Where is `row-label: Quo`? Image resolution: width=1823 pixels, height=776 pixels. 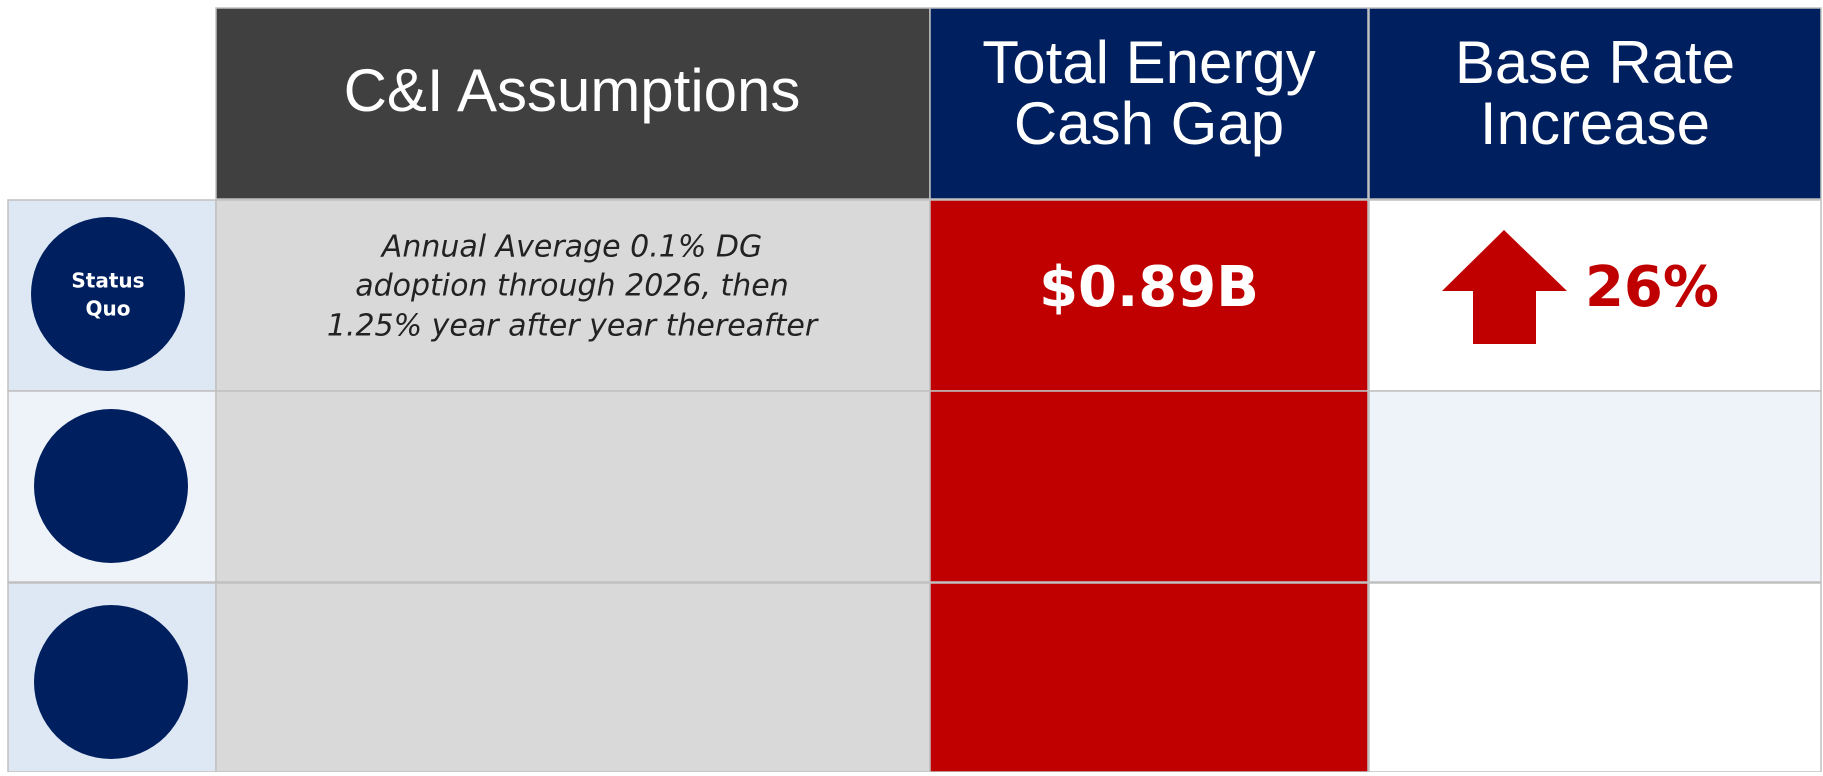 row-label: Quo is located at coordinates (108, 309).